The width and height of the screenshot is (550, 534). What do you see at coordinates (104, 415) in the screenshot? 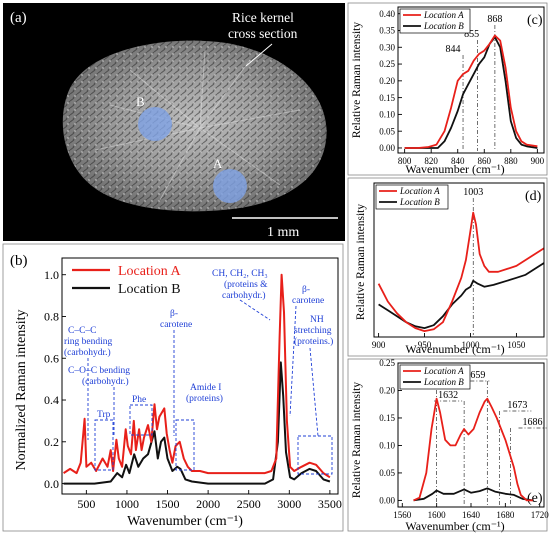
I see `annotation-trp: Trp` at bounding box center [104, 415].